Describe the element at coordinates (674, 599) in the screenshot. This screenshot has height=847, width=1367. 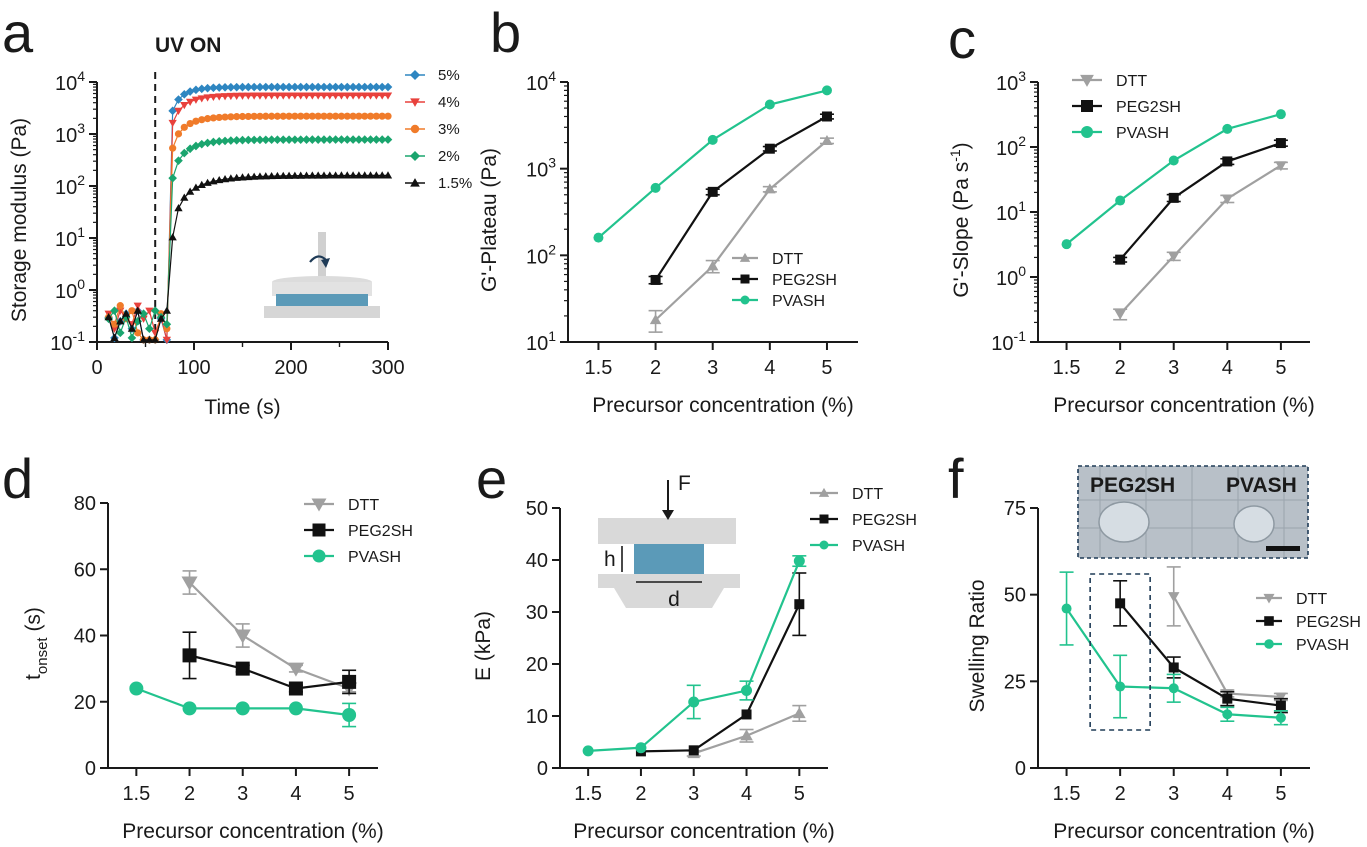
I see `diameter-label: d` at that location.